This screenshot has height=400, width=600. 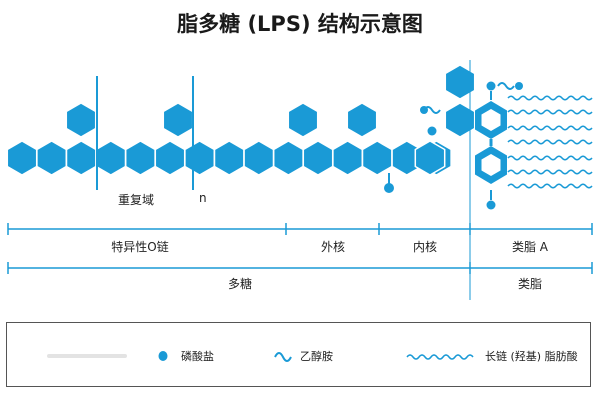 I want to click on repeat-n-label: n, so click(x=203, y=198).